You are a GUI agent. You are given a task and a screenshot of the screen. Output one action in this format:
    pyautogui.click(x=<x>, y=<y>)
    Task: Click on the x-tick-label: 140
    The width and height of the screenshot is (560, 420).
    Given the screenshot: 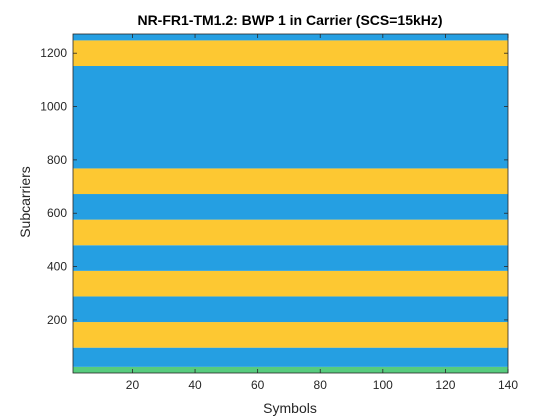 What is the action you would take?
    pyautogui.click(x=508, y=385)
    